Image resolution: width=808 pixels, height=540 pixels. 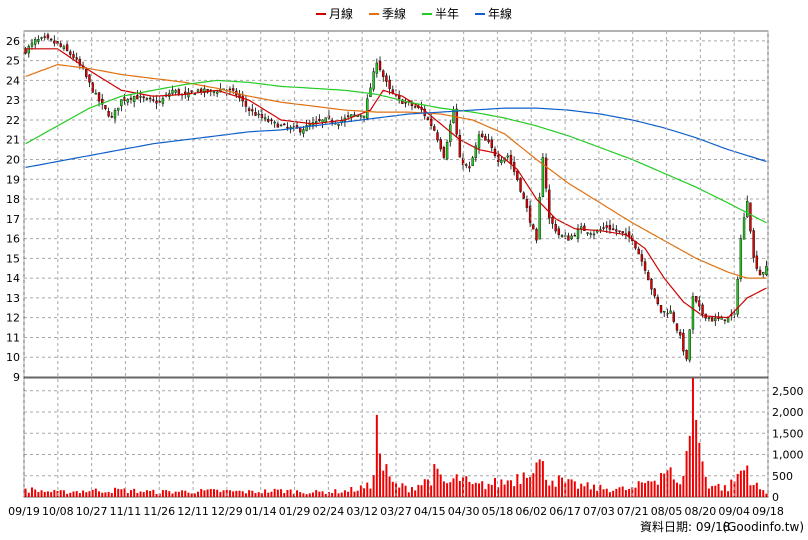 What do you see at coordinates (788, 455) in the screenshot?
I see `volume-tick-label: 1,000` at bounding box center [788, 455].